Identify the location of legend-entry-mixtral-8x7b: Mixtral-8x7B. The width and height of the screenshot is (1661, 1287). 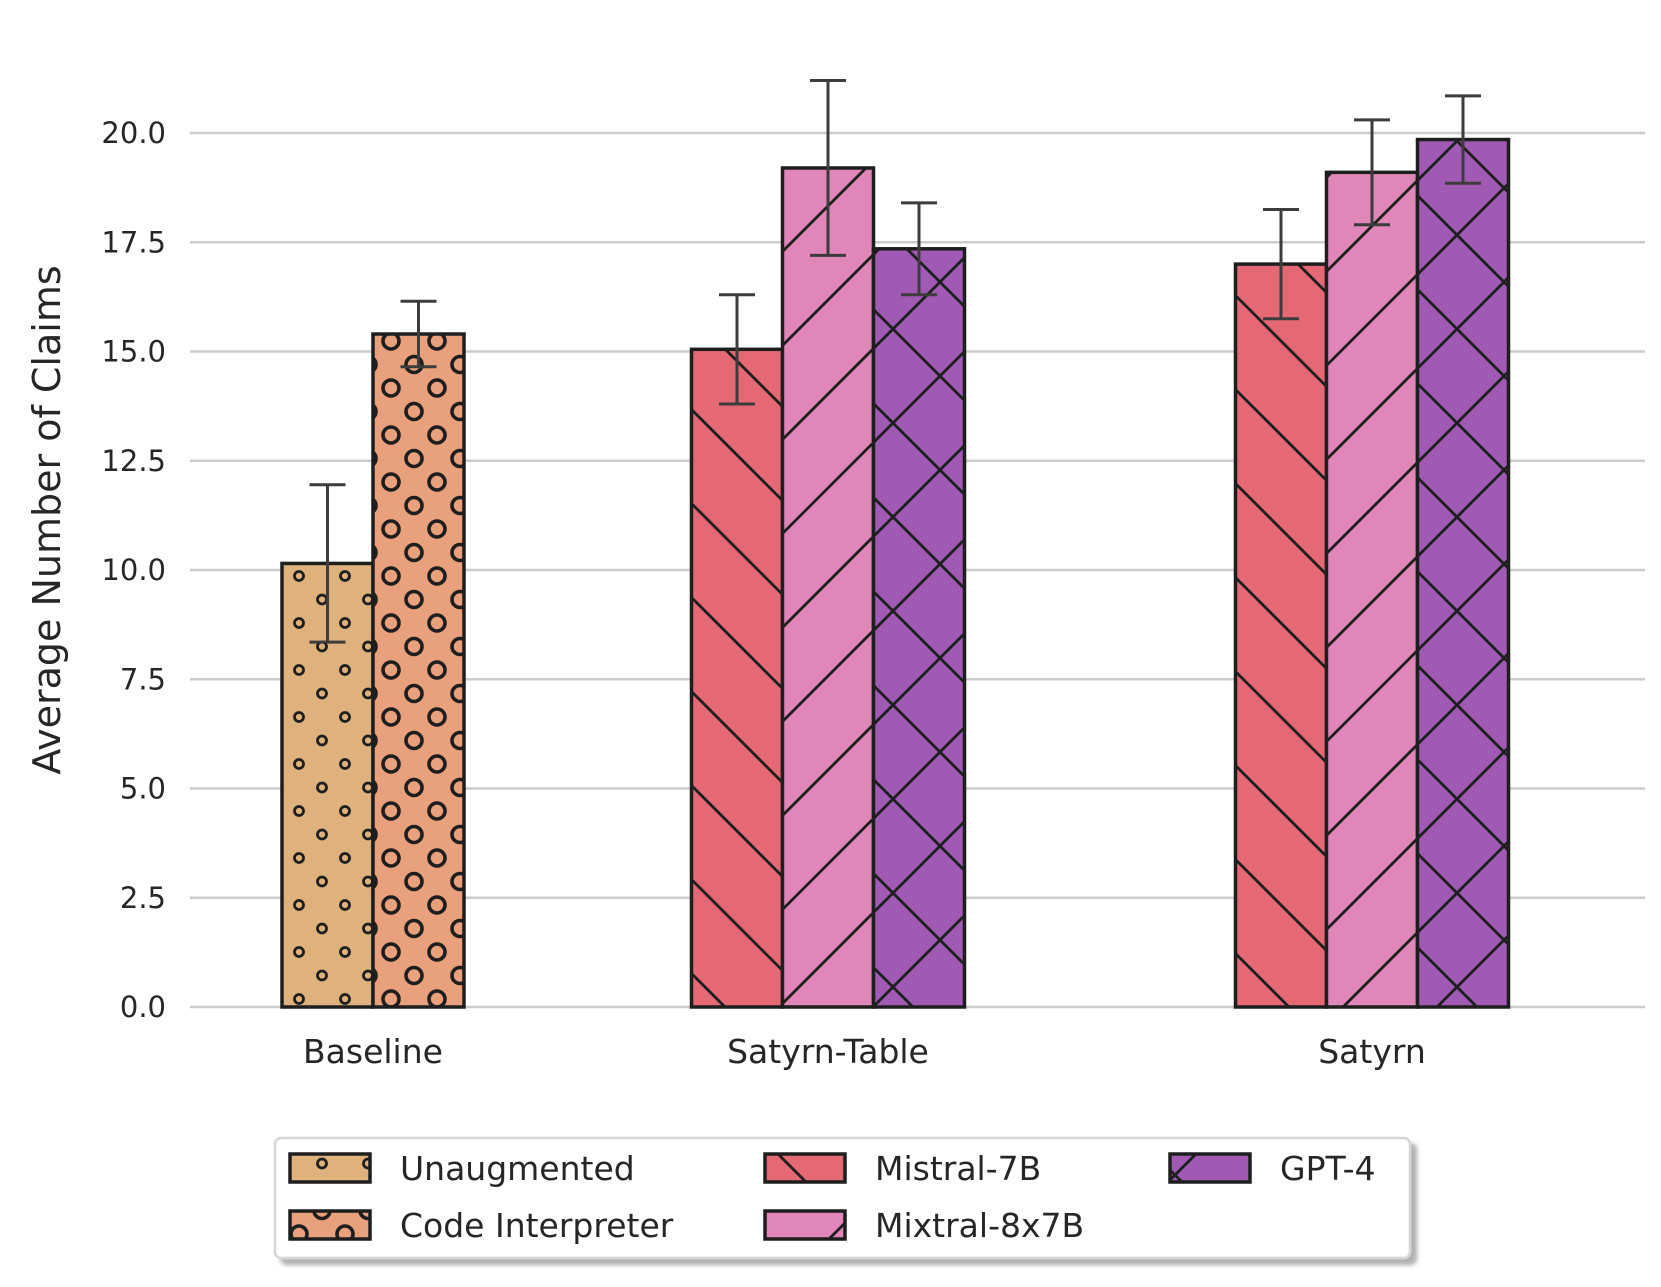
(923, 1225).